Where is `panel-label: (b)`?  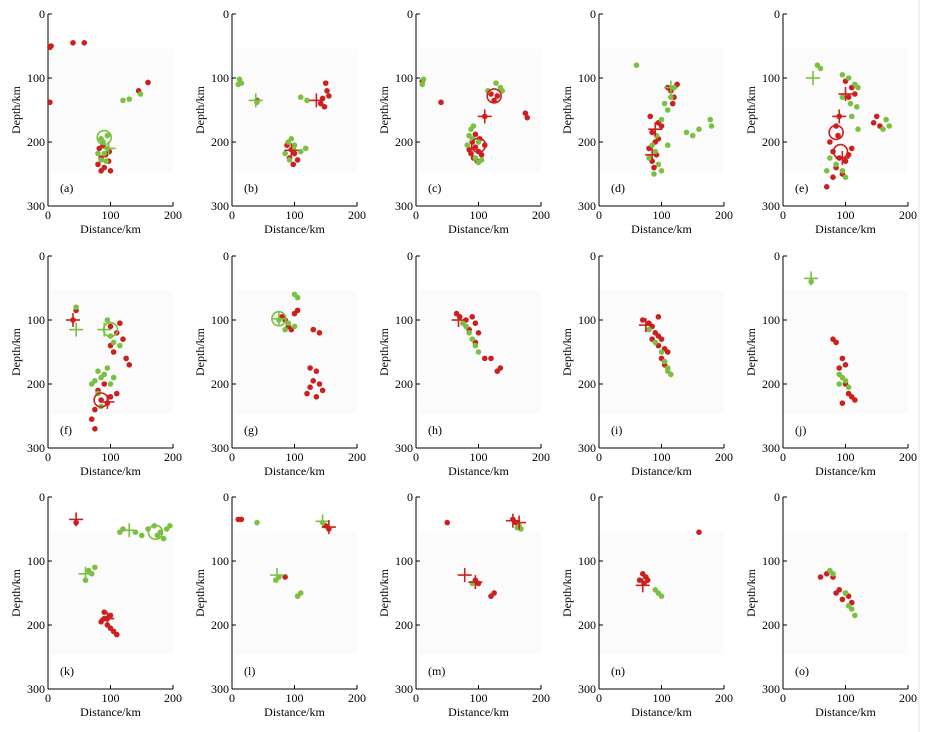 panel-label: (b) is located at coordinates (251, 188).